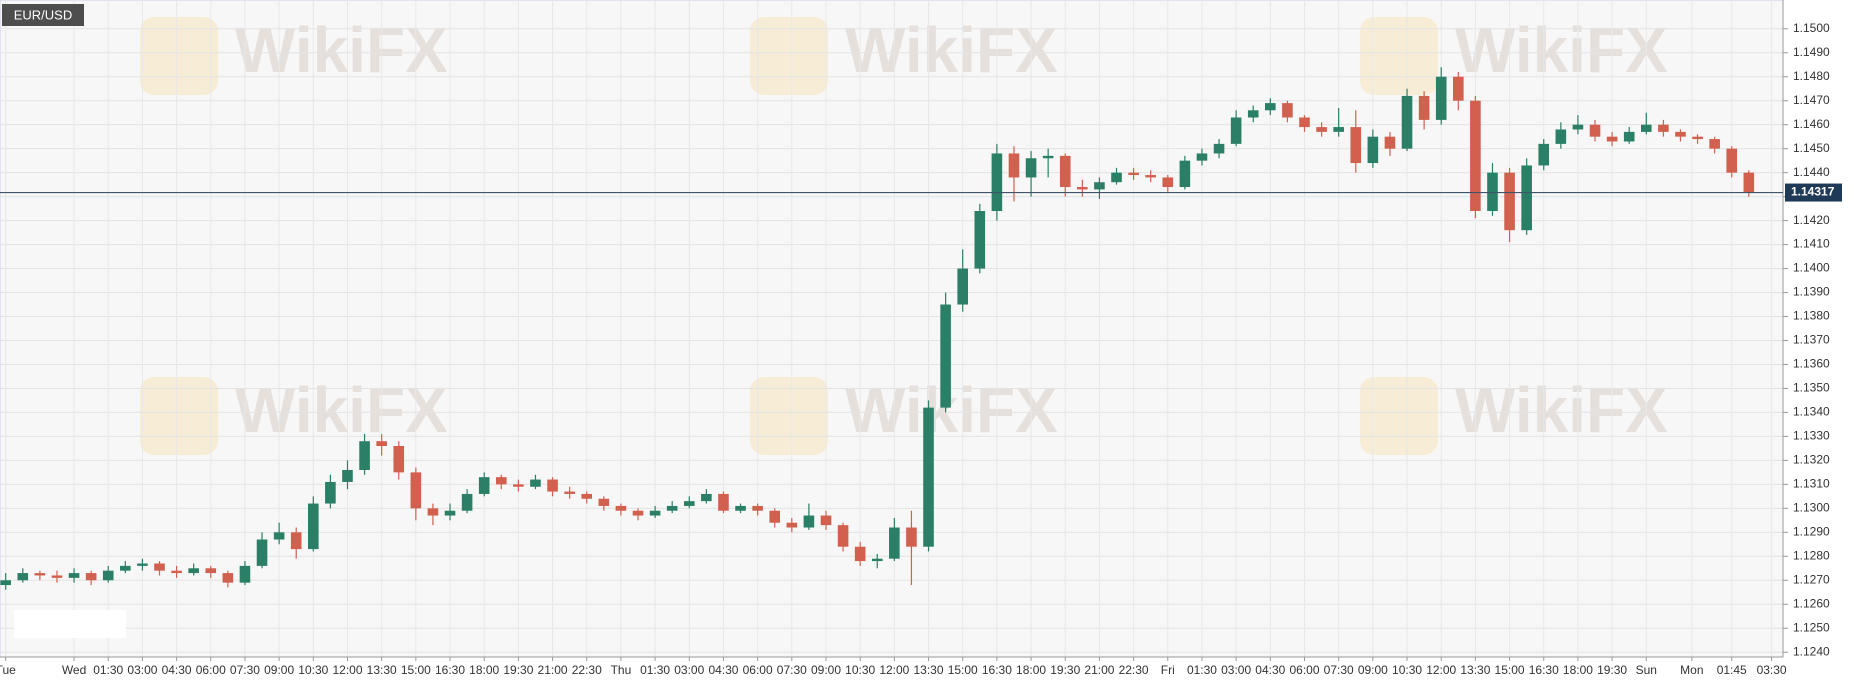 Image resolution: width=1854 pixels, height=683 pixels. I want to click on y-tick-label: 1.1340, so click(1811, 412).